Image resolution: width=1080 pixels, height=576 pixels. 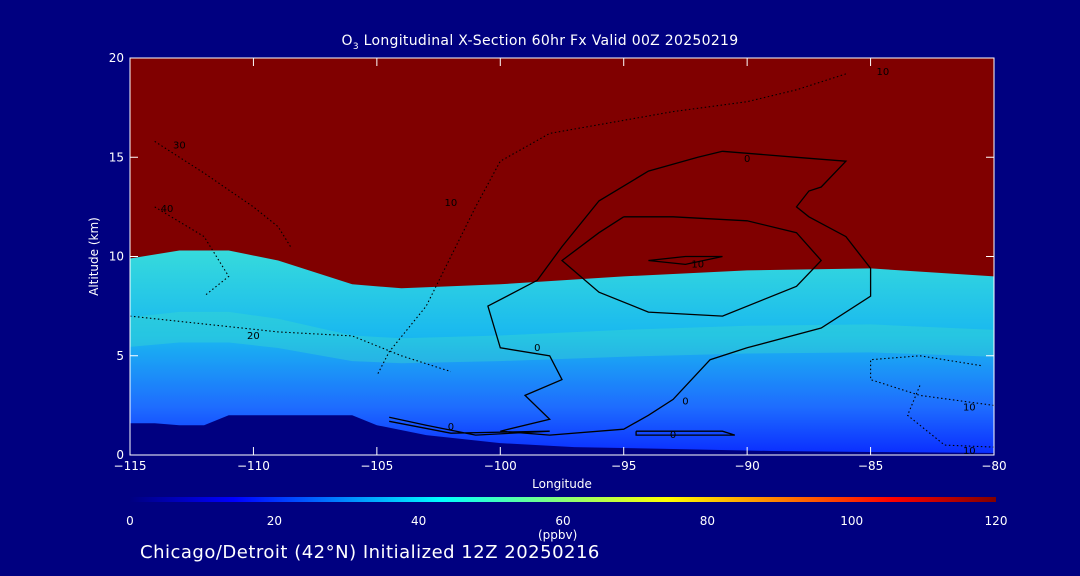 What do you see at coordinates (996, 521) in the screenshot?
I see `colorbar-tick-label: 120` at bounding box center [996, 521].